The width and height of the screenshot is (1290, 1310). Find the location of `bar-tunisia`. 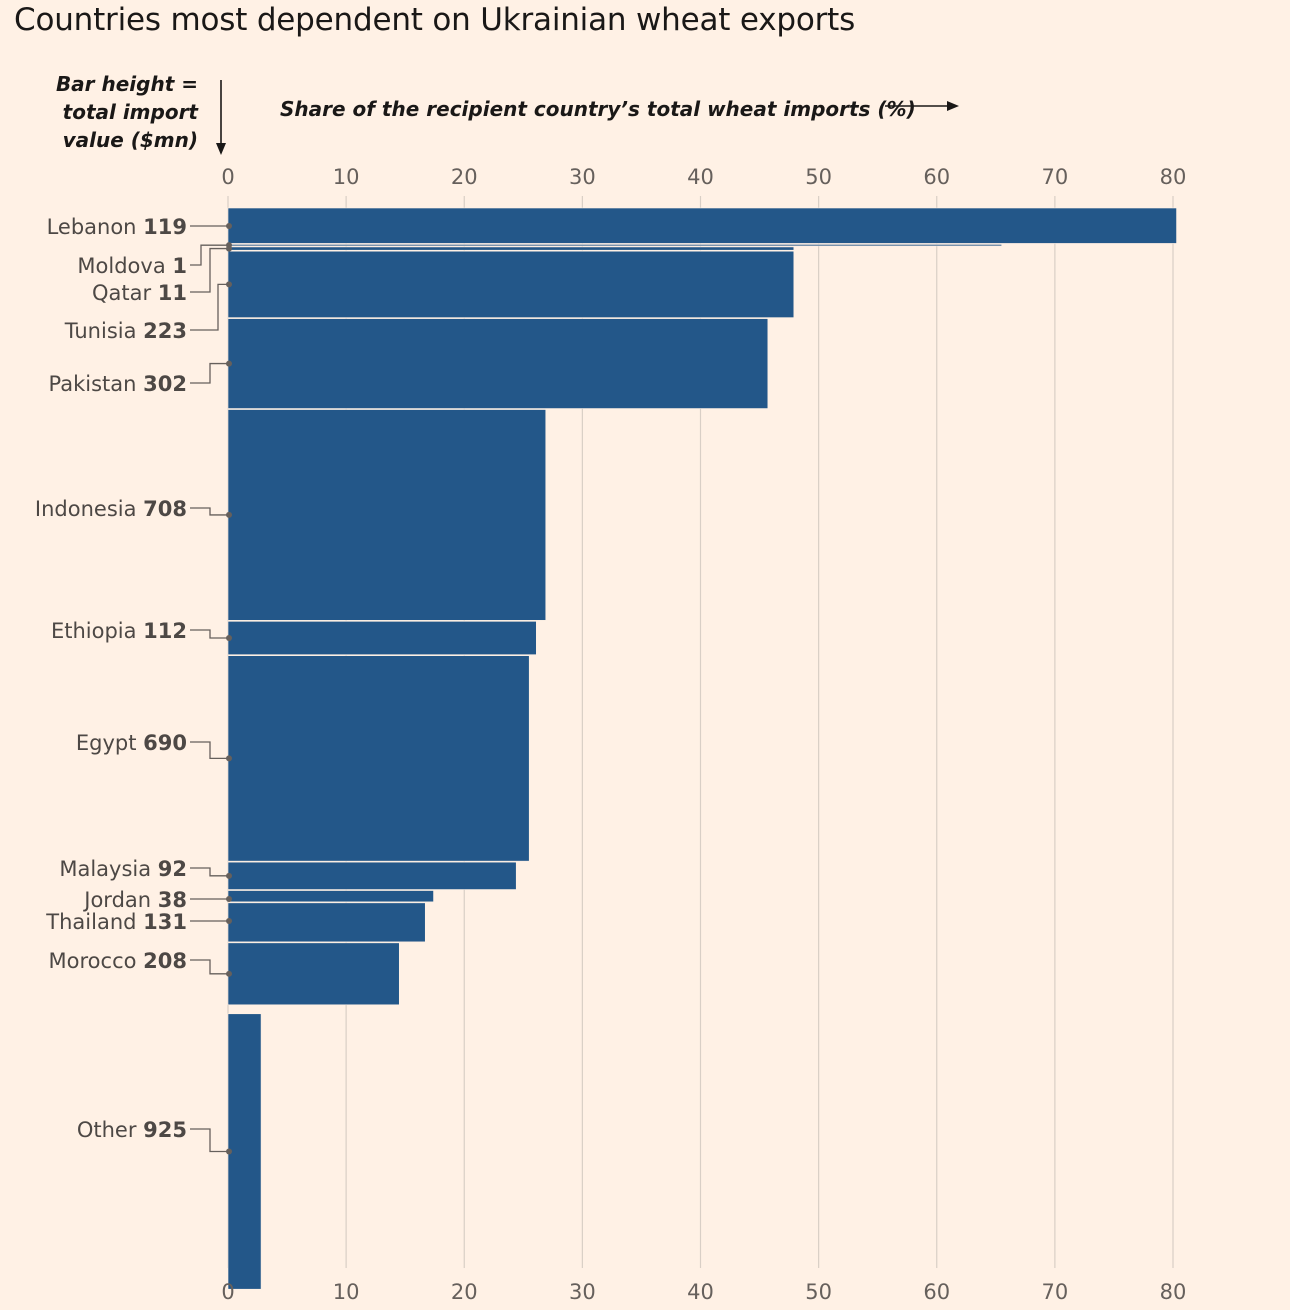

bar-tunisia is located at coordinates (511, 284).